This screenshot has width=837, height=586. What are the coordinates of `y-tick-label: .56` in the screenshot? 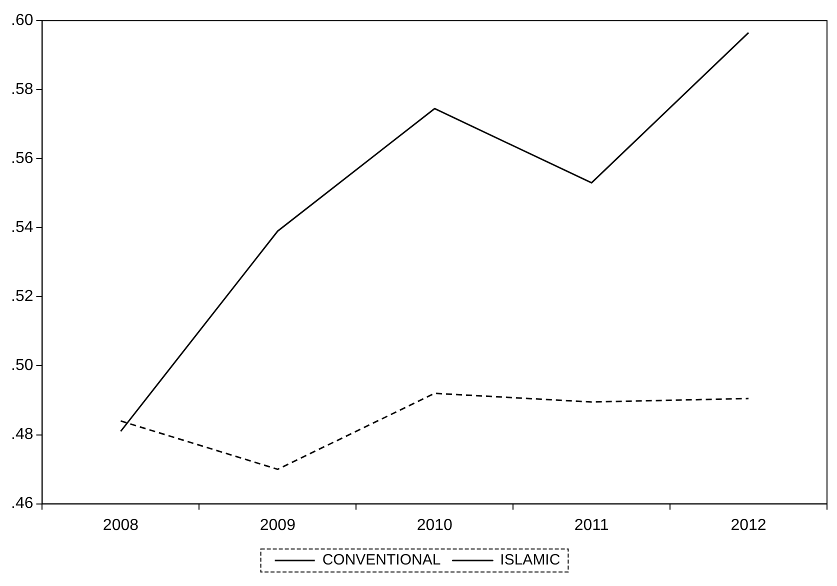 It's located at (22, 159).